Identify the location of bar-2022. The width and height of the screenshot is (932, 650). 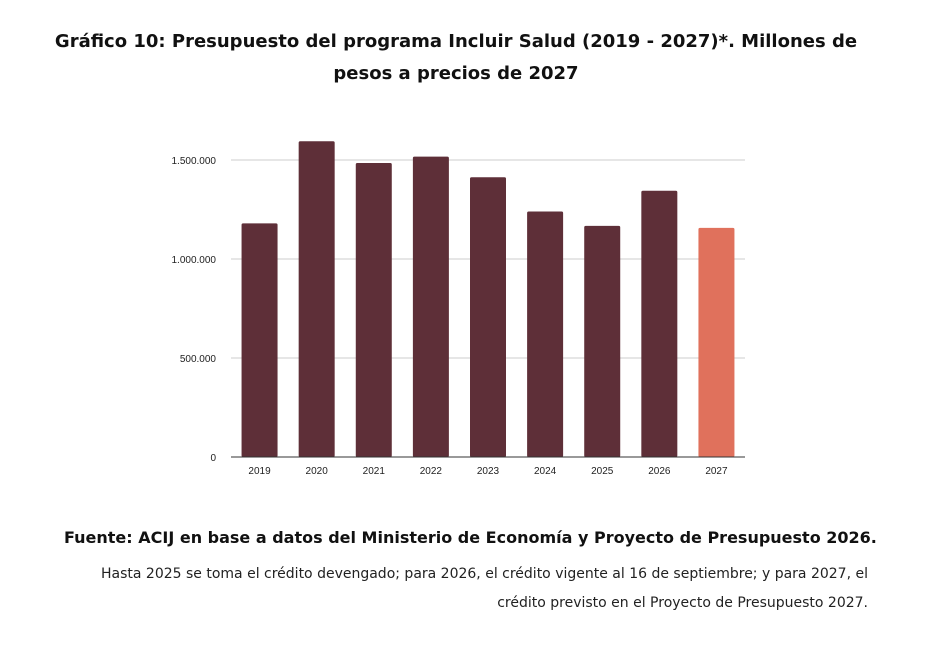
(430, 306).